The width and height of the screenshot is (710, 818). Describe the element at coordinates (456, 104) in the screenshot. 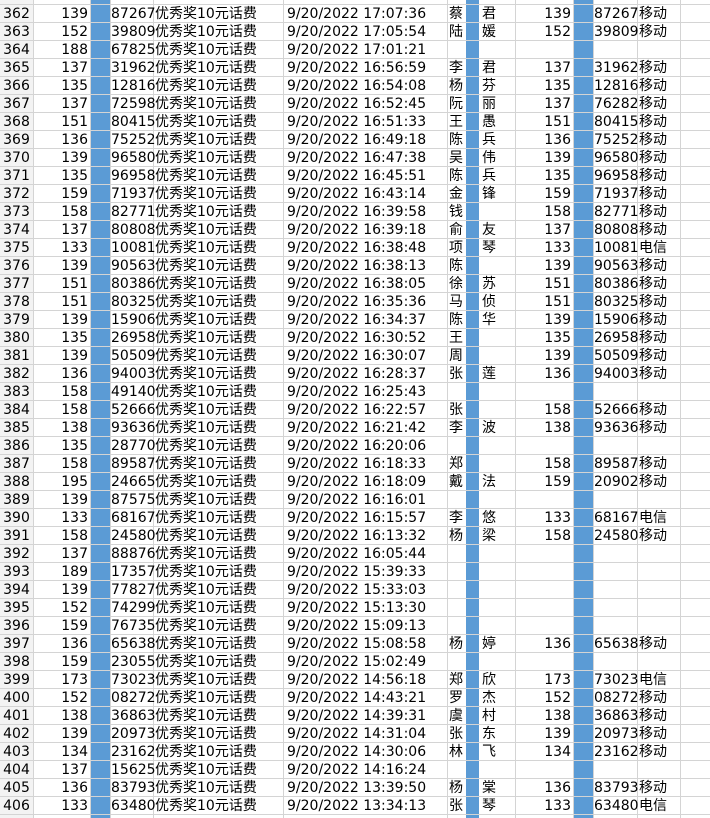

I see `surname: 阮` at that location.